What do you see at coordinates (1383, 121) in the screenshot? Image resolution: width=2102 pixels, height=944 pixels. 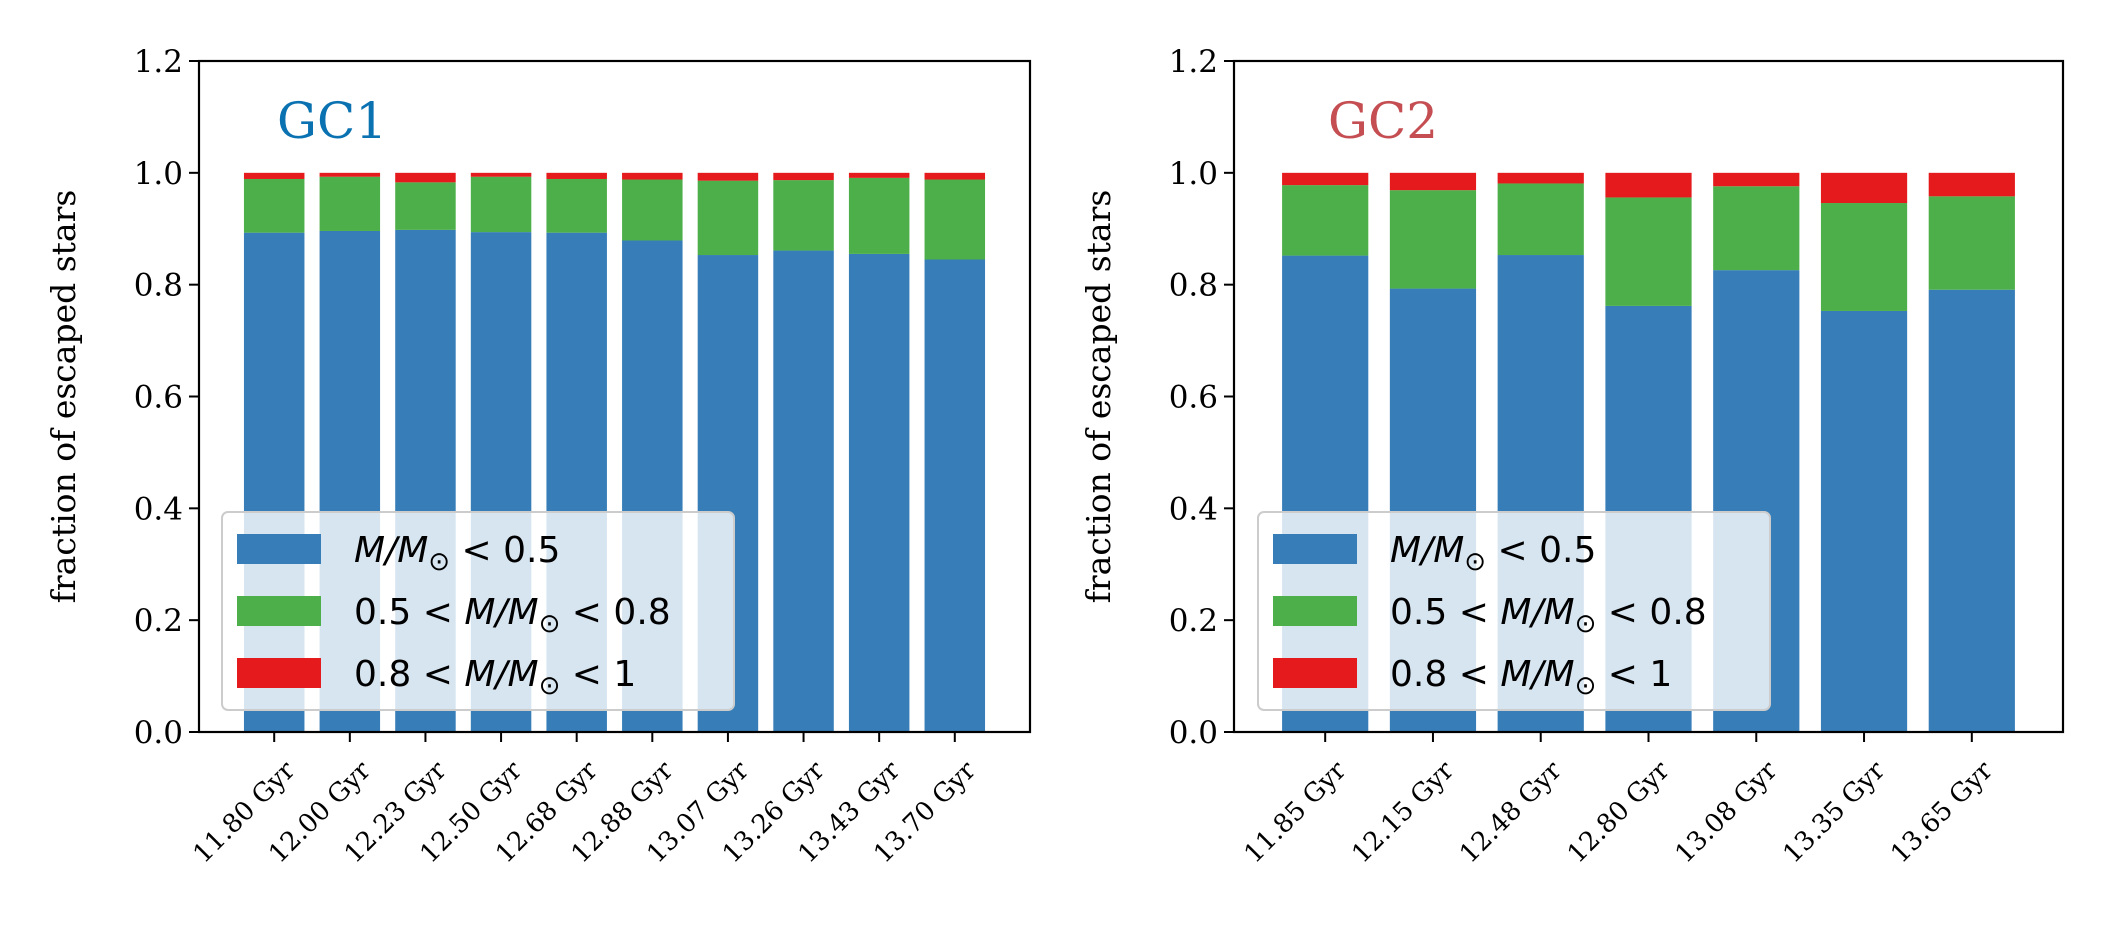 I see `panel-title: GC2` at bounding box center [1383, 121].